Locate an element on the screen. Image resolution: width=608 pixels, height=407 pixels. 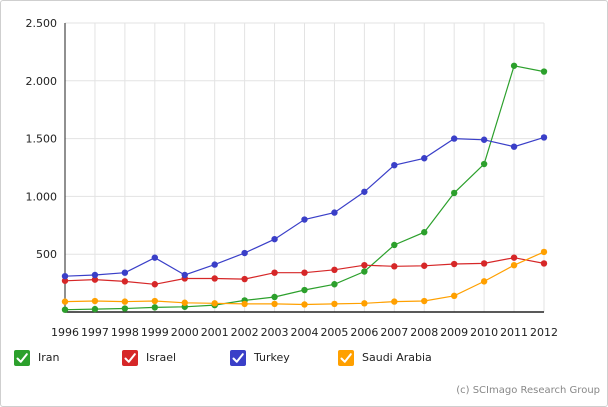
x-tick-label: 2011 is located at coordinates (514, 332).